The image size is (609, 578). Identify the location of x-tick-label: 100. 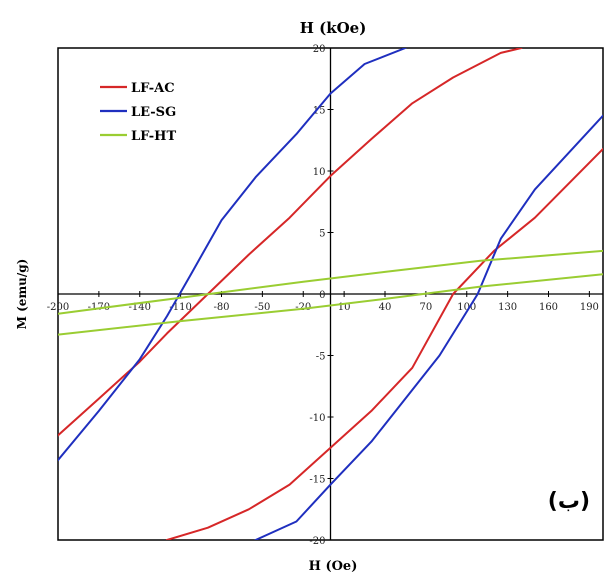
(466, 307).